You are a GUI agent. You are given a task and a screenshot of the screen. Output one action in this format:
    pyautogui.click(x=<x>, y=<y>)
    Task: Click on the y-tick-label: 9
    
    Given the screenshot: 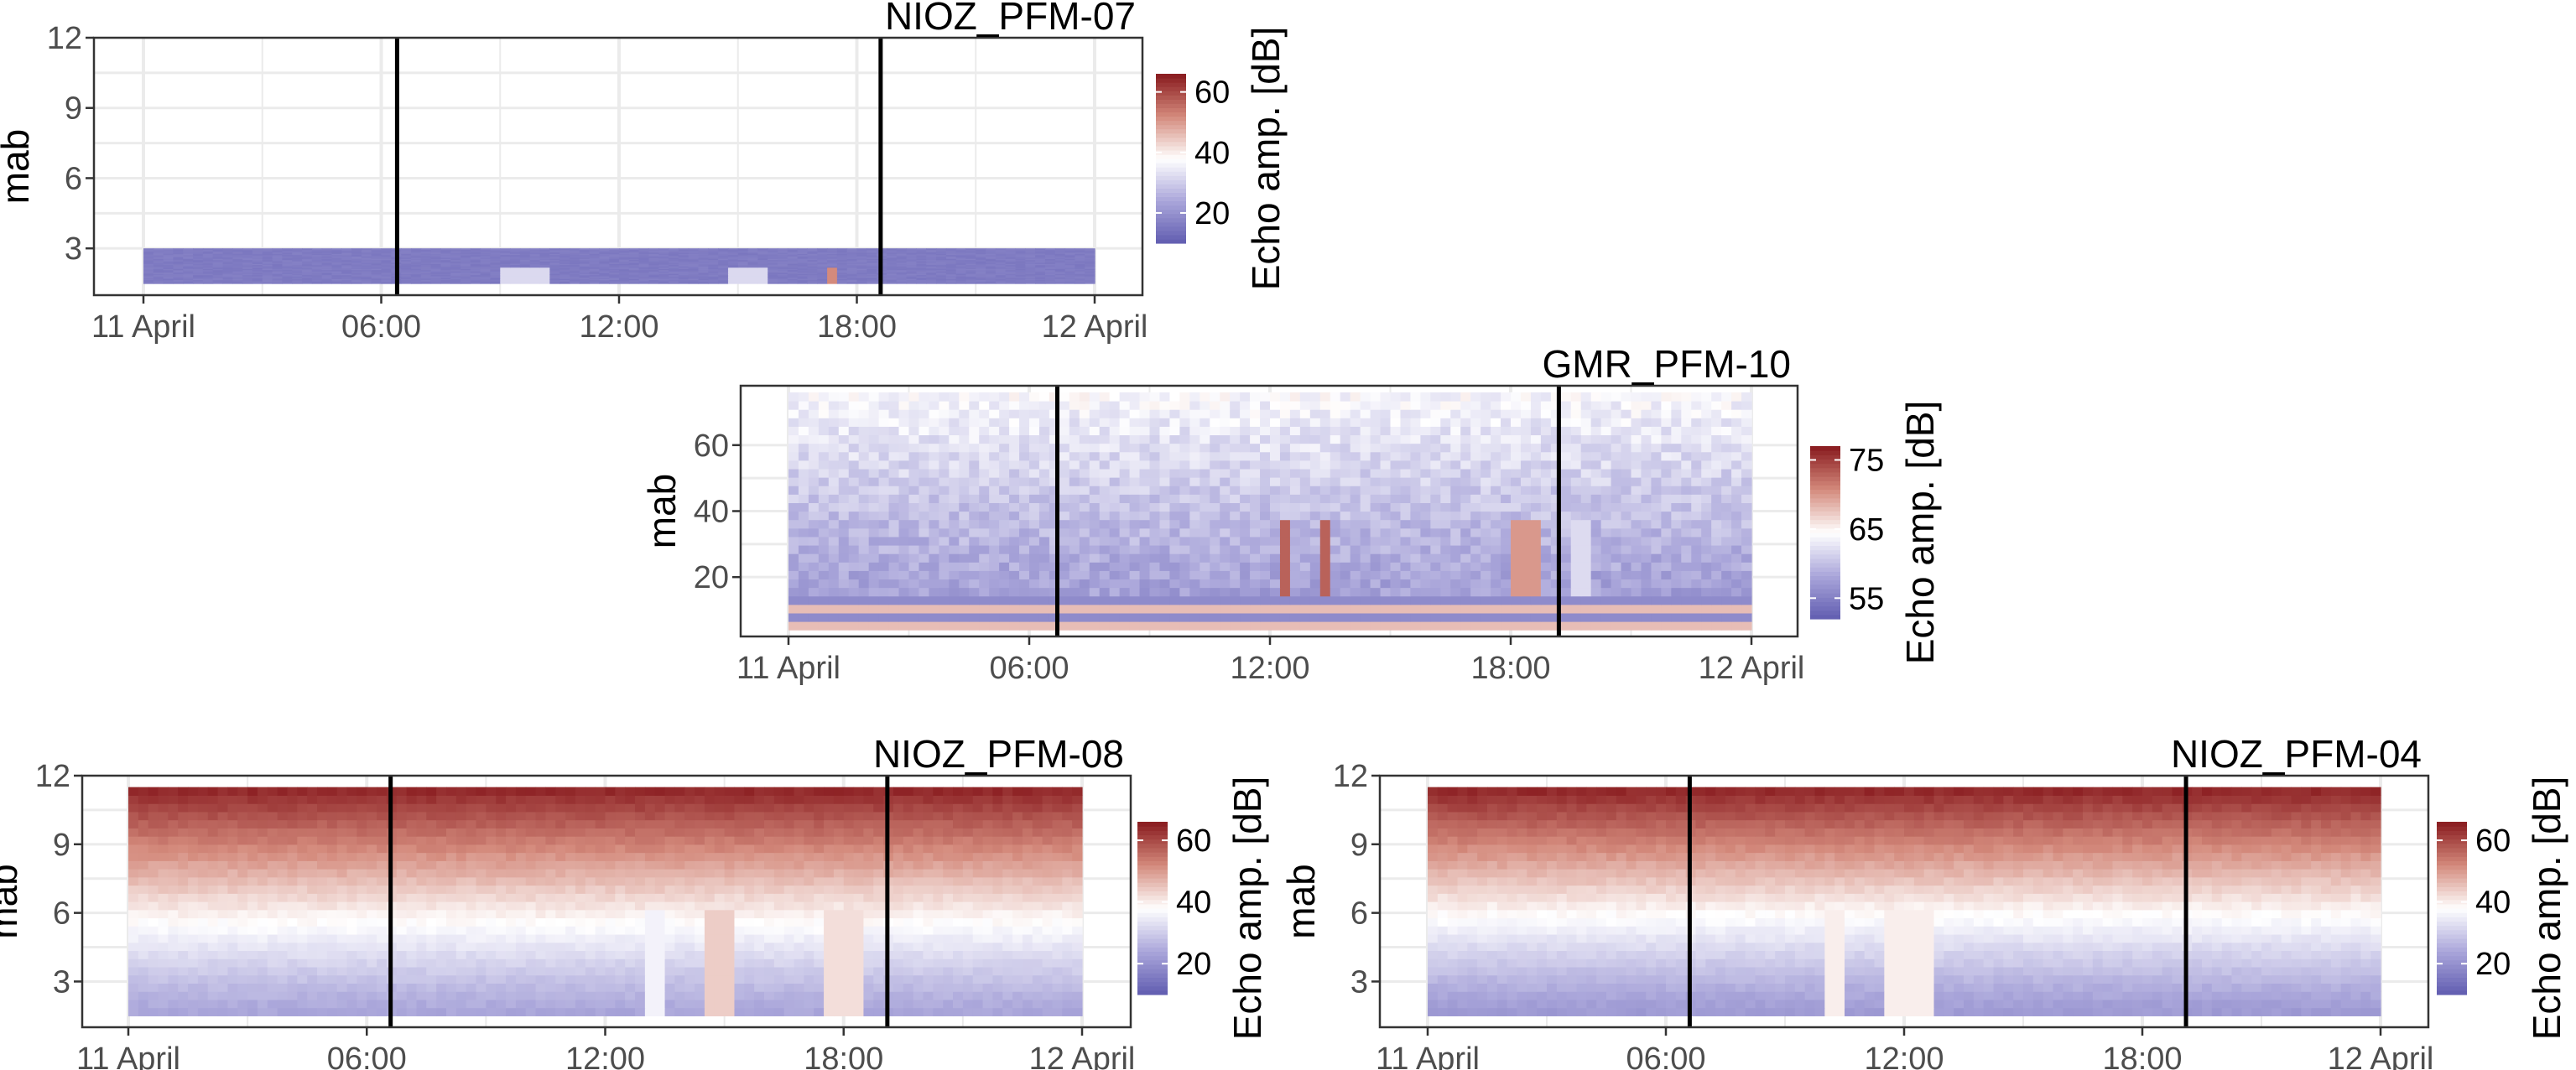 What is the action you would take?
    pyautogui.click(x=73, y=109)
    